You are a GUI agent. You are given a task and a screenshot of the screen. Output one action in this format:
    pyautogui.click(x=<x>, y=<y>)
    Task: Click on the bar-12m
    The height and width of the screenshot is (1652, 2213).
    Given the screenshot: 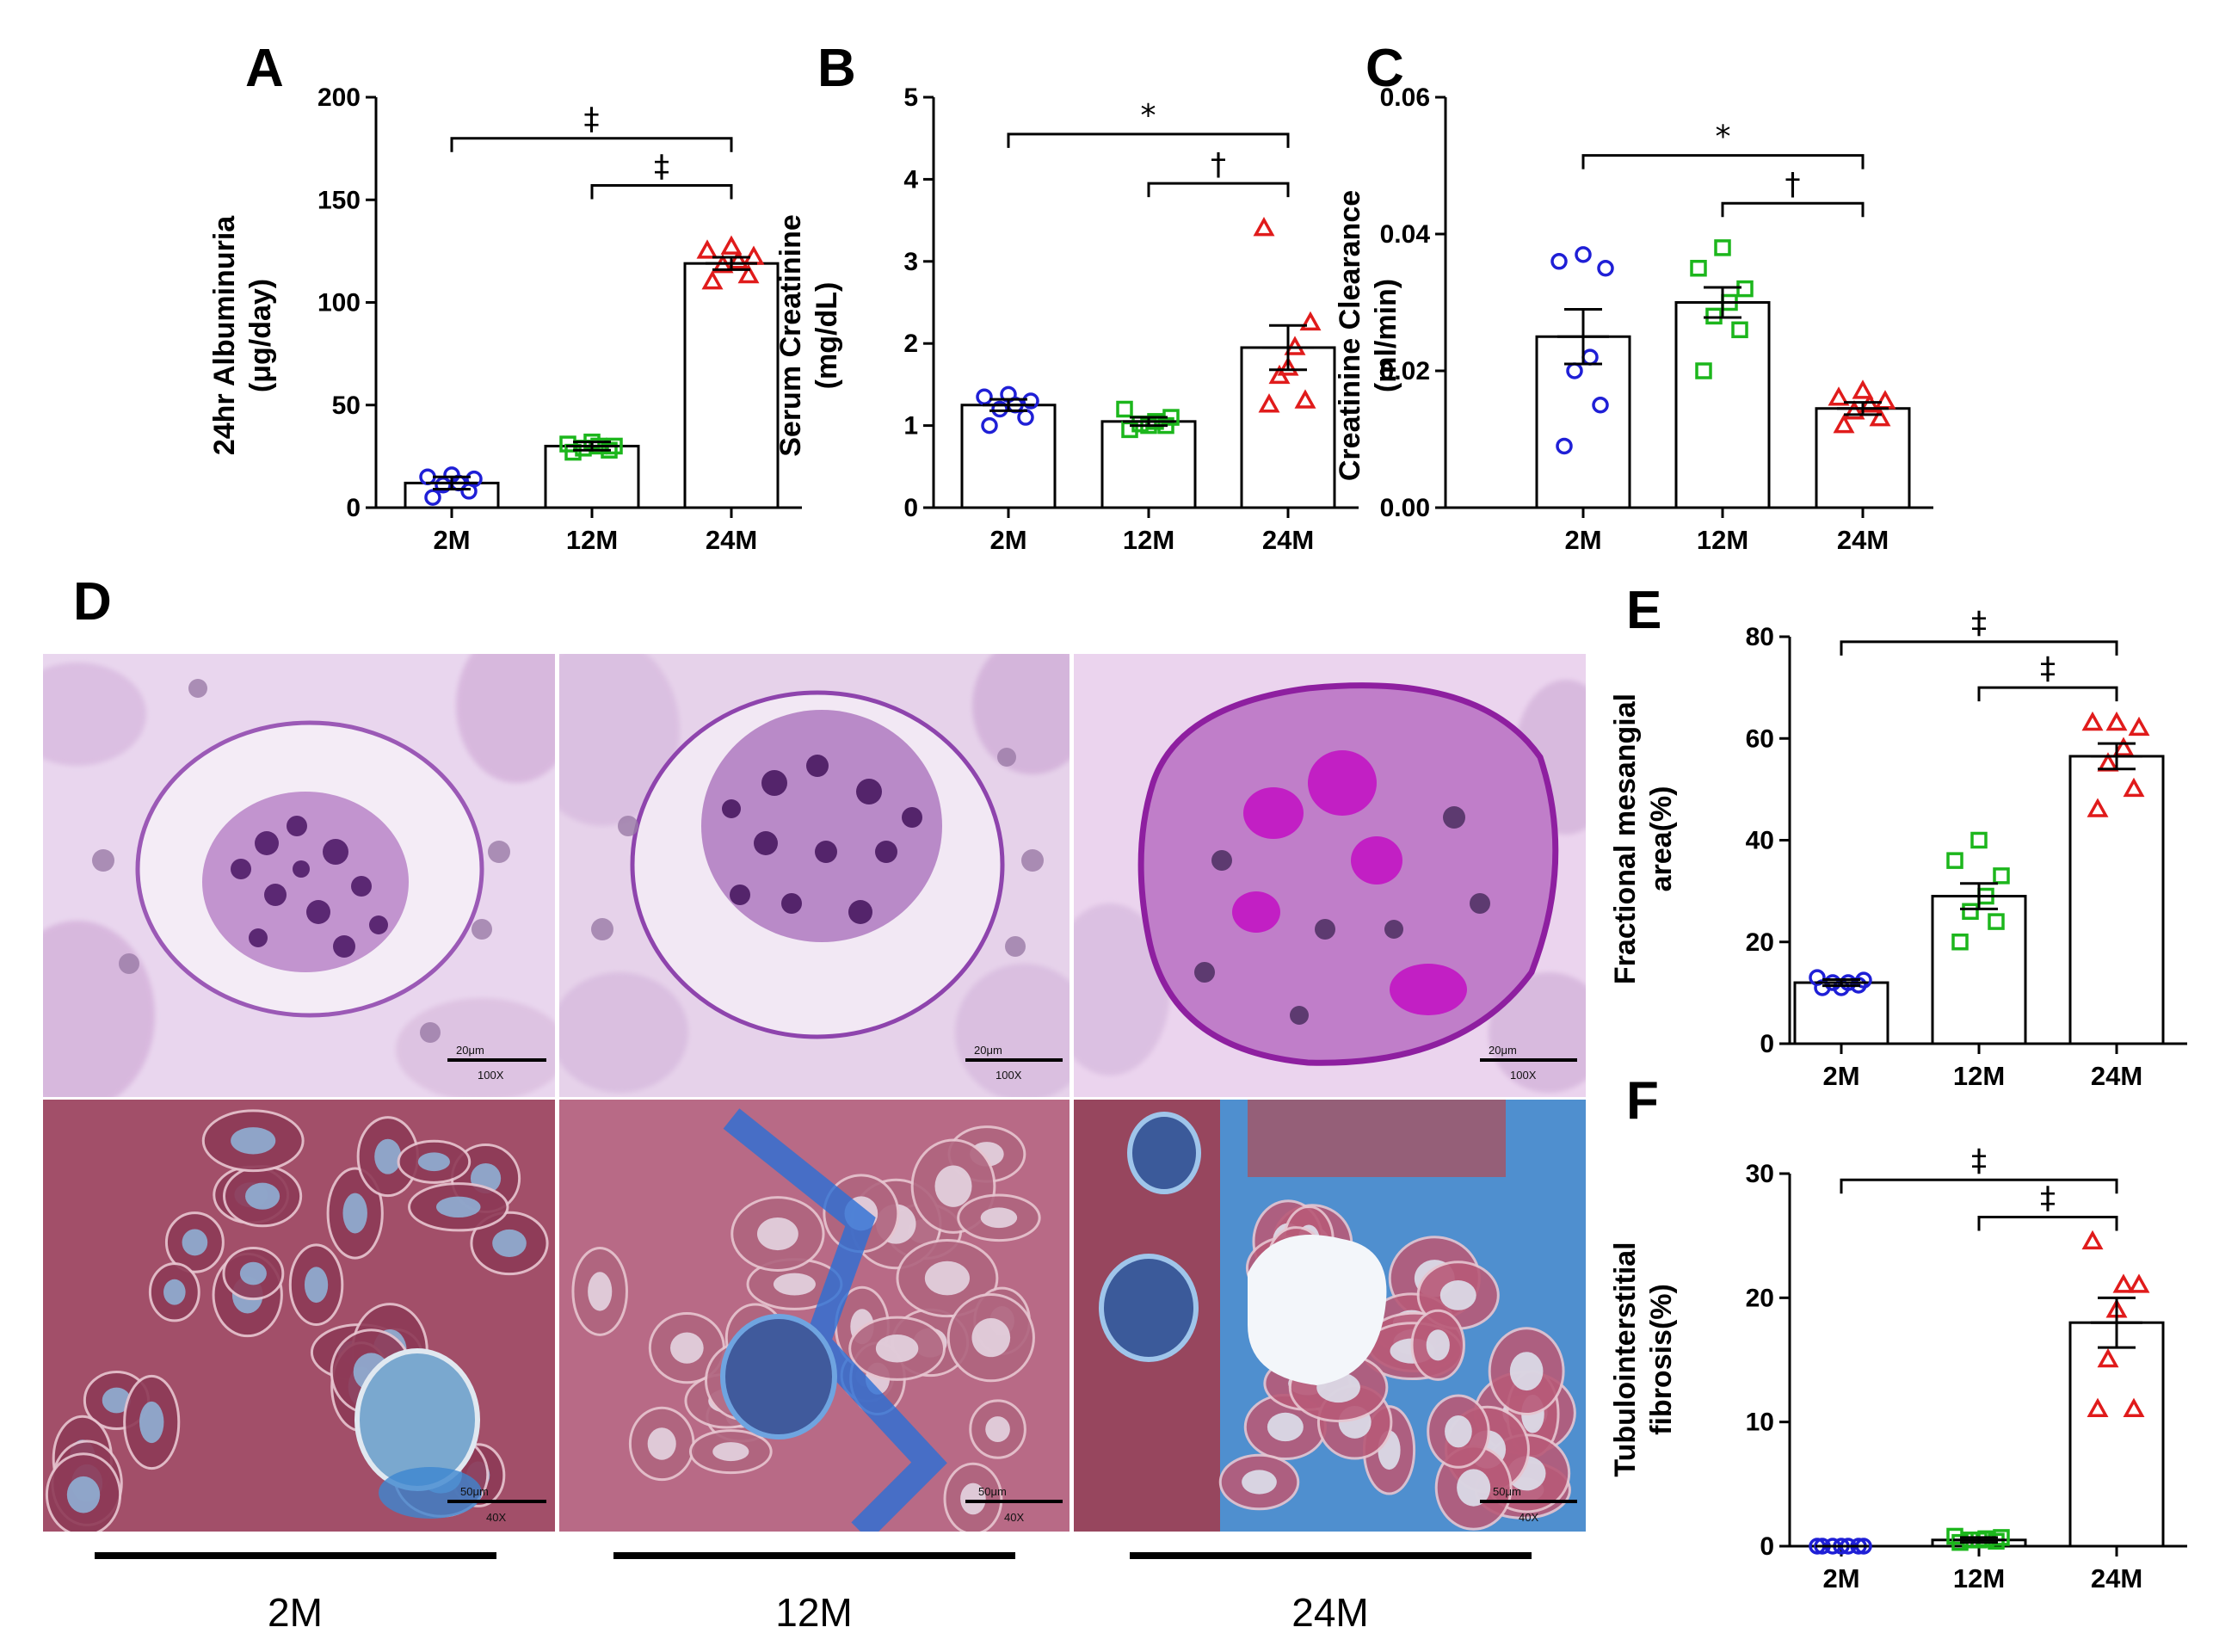 What is the action you would take?
    pyautogui.click(x=1722, y=405)
    